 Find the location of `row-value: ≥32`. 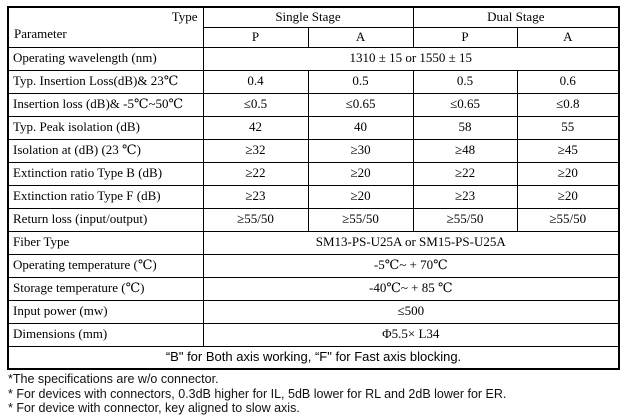

row-value: ≥32 is located at coordinates (255, 150).